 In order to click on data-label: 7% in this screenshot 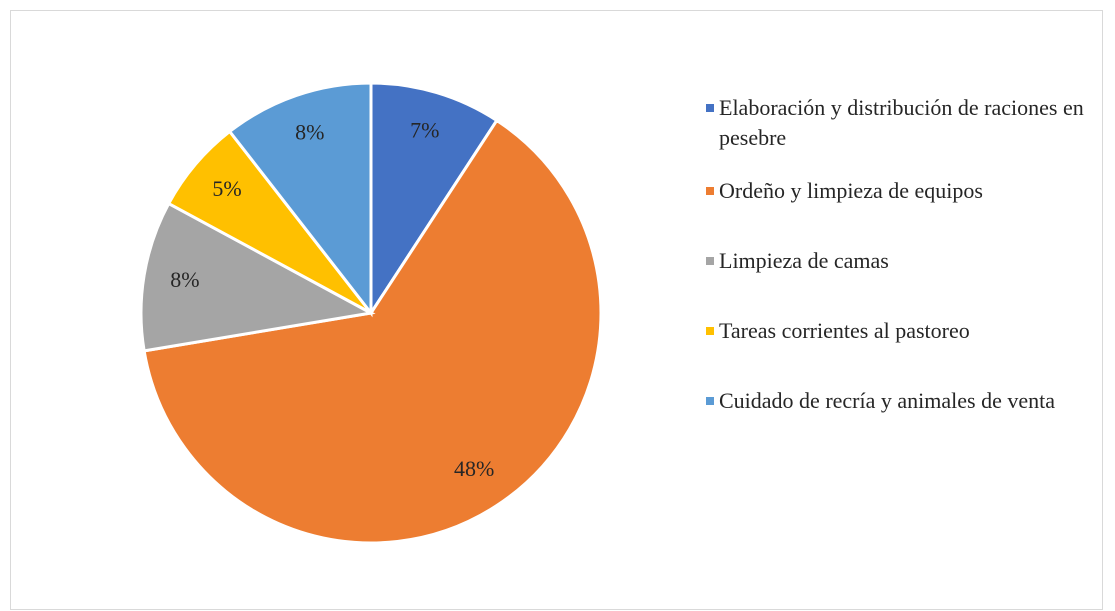, I will do `click(424, 129)`.